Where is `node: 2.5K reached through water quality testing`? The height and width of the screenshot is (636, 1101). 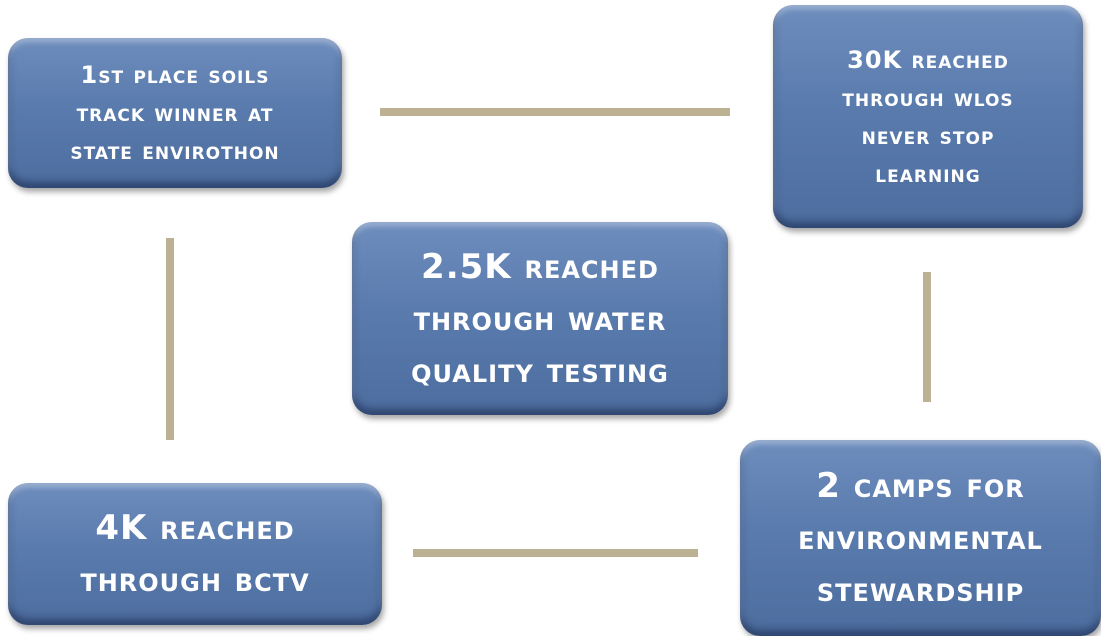
node: 2.5K reached through water quality testing is located at coordinates (540, 318).